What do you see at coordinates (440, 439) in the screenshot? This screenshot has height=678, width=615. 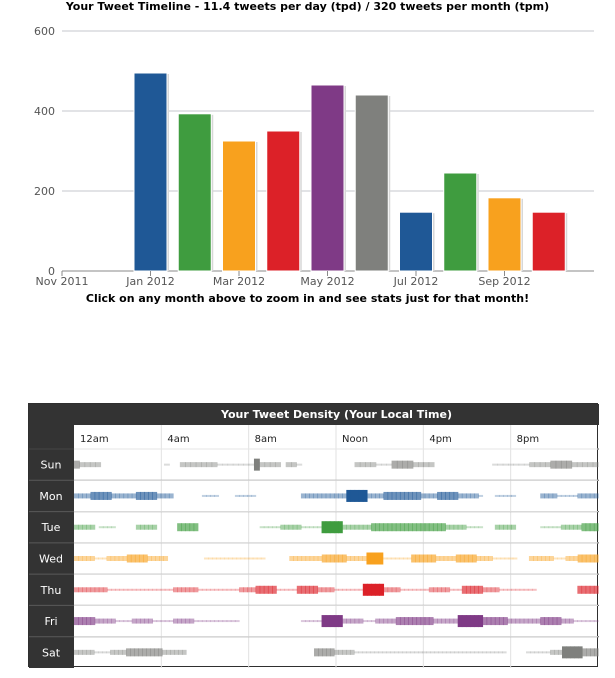 I see `hour-label: 4pm` at bounding box center [440, 439].